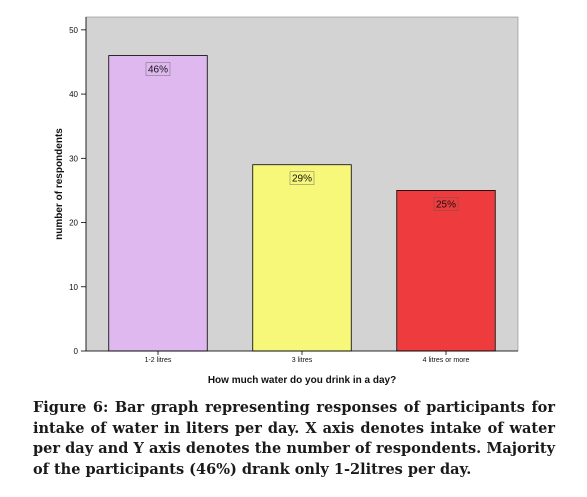  Describe the element at coordinates (73, 158) in the screenshot. I see `y-tick-label: 30` at that location.